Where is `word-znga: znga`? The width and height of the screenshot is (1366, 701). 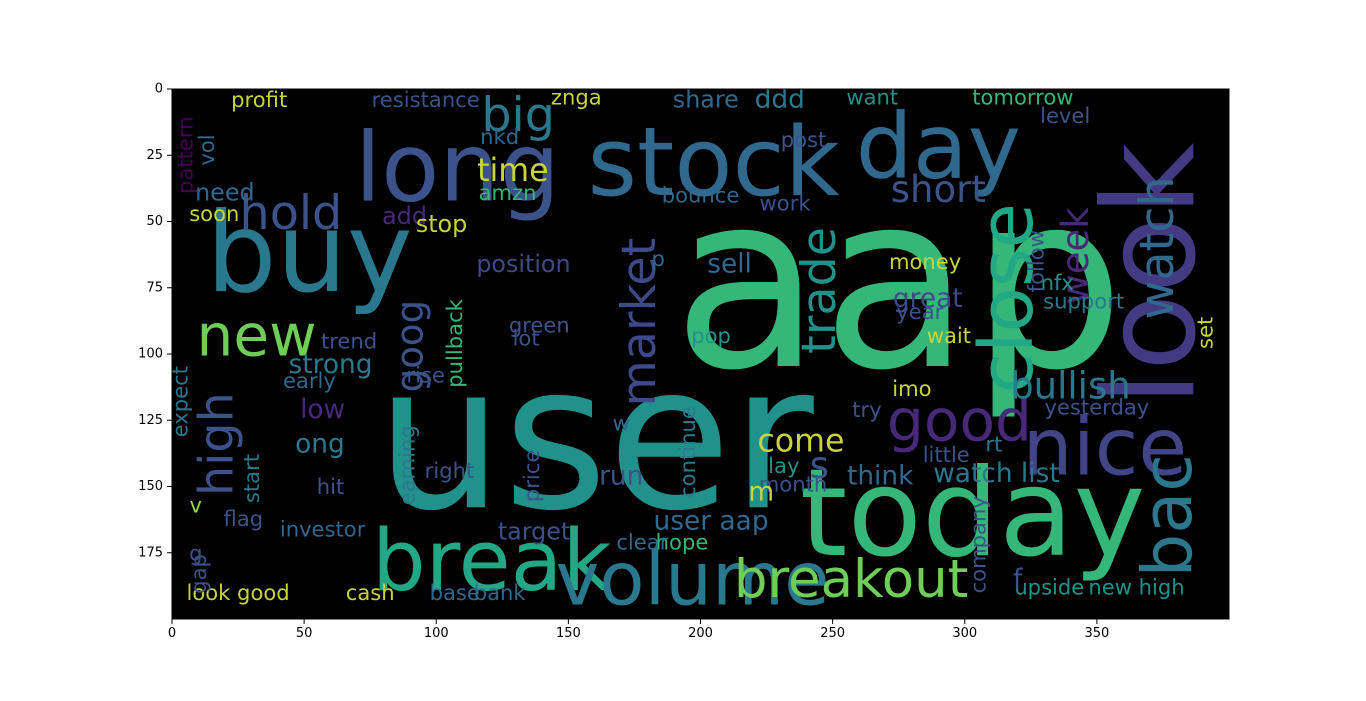
word-znga: znga is located at coordinates (576, 96).